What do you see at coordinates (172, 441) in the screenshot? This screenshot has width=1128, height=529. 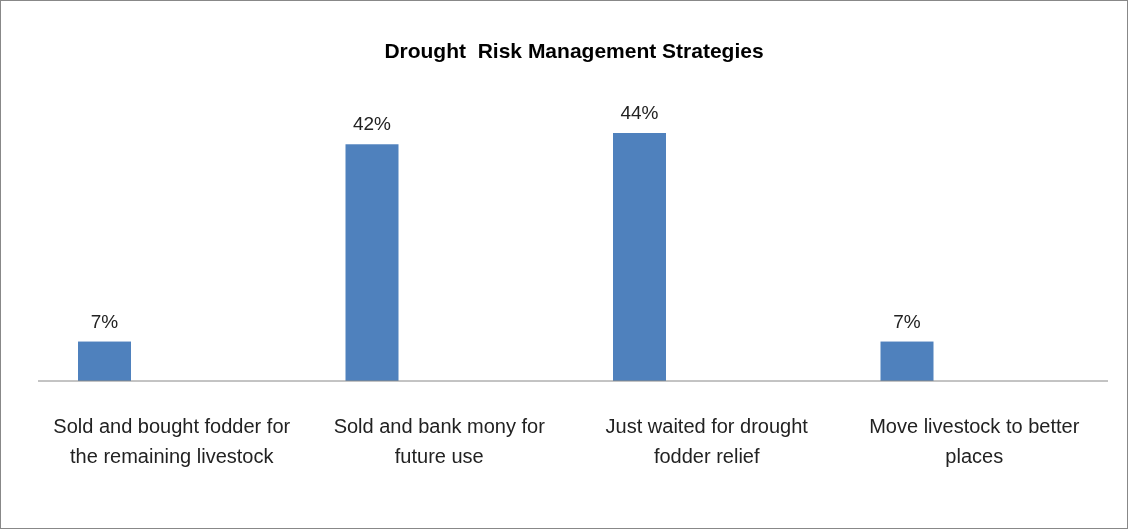 I see `x-tick-label: Sold and bought fodder for the remaining livestock` at bounding box center [172, 441].